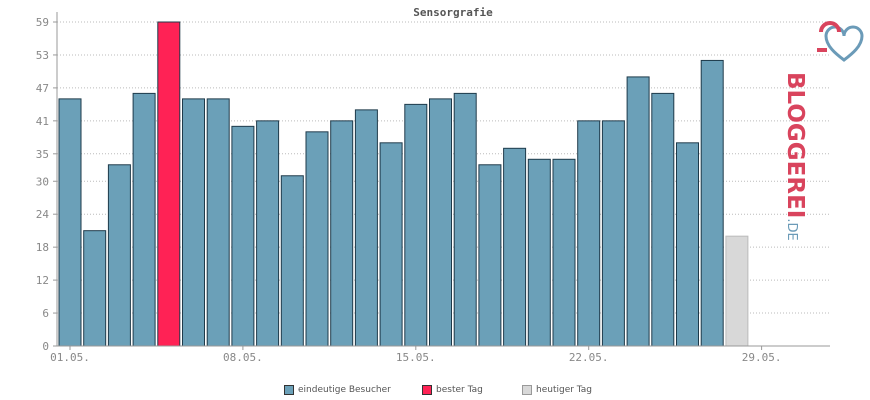 The height and width of the screenshot is (400, 870). Describe the element at coordinates (344, 390) in the screenshot. I see `legend-label-visitors: eindeutige Besucher` at that location.